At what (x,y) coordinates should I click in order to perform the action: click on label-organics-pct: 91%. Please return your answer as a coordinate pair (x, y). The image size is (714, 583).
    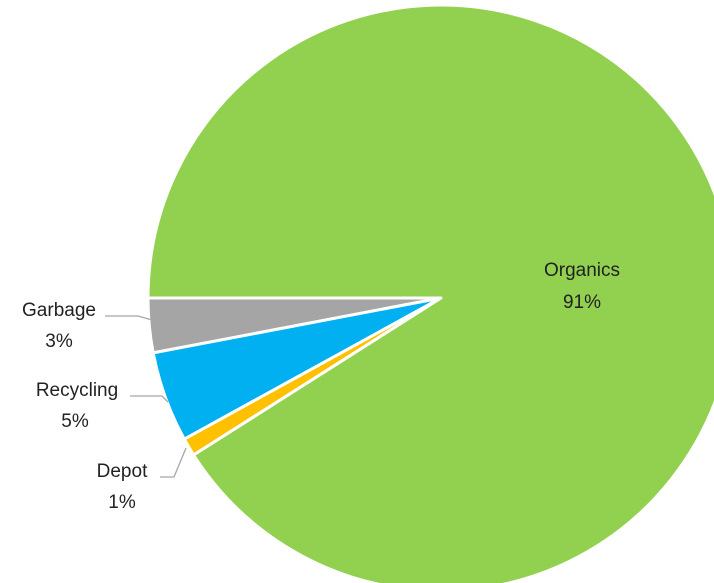
    Looking at the image, I should click on (582, 302).